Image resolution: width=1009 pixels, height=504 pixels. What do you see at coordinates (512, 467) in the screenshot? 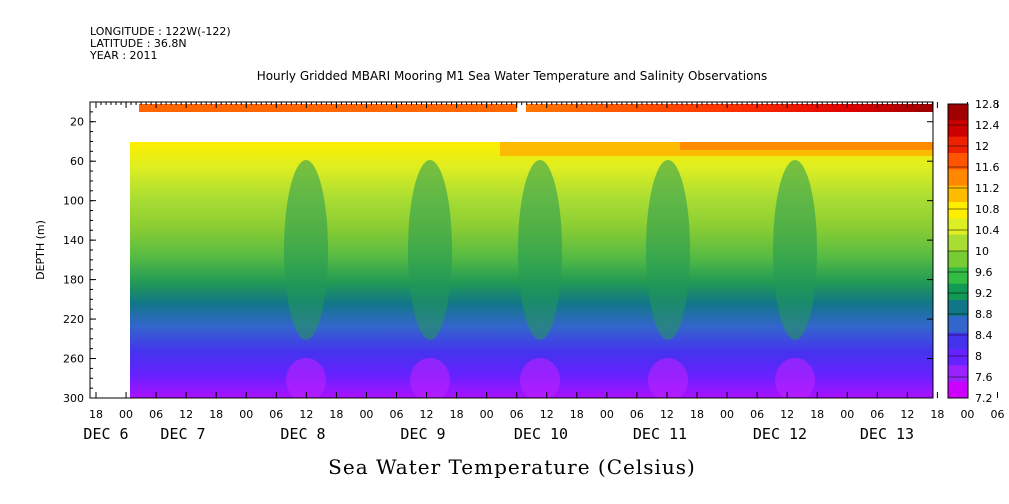
I see `x-axis-title: Sea Water Temperature (Celsius)` at bounding box center [512, 467].